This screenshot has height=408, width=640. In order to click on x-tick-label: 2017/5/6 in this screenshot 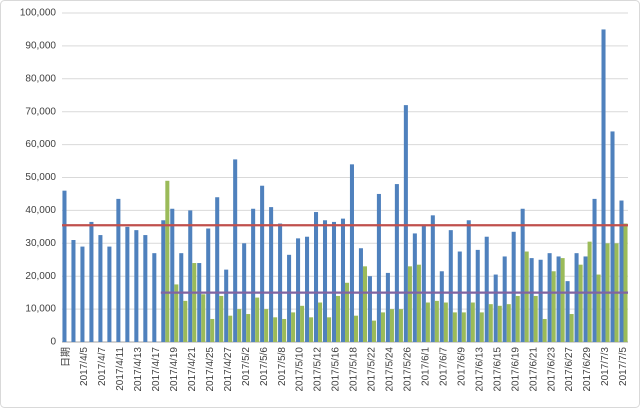, I will do `click(264, 366)`.